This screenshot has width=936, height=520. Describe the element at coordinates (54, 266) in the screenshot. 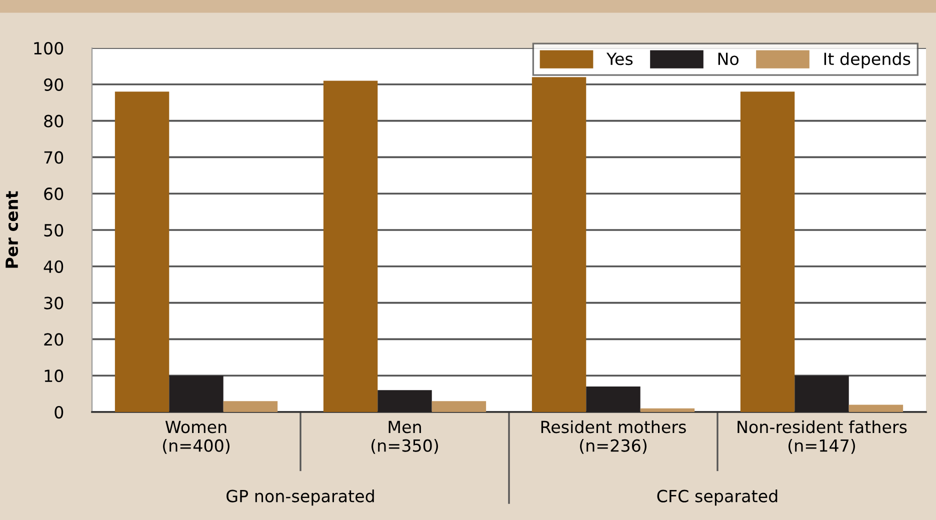

I see `y-tick-label: 40` at that location.